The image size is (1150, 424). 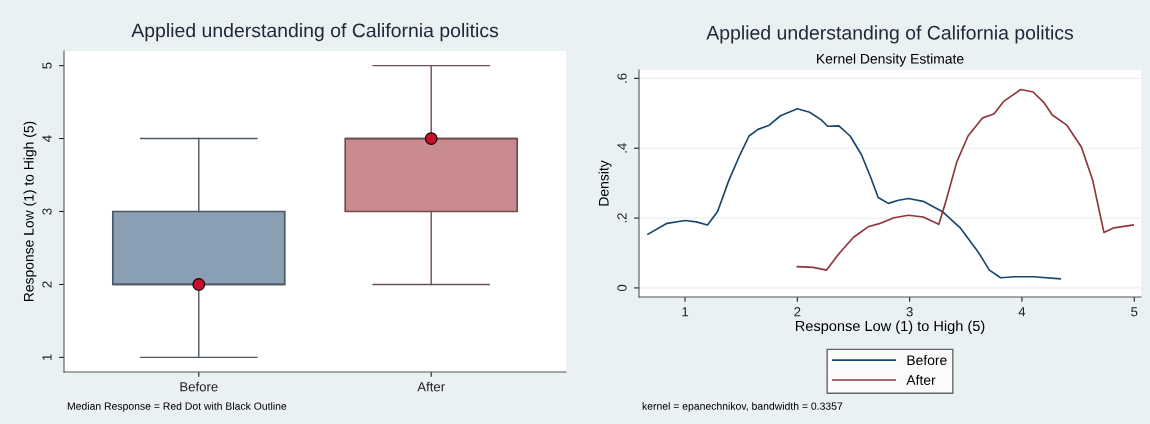 What do you see at coordinates (30, 211) in the screenshot?
I see `y-axis-title: Response Low (1) to High (5)` at bounding box center [30, 211].